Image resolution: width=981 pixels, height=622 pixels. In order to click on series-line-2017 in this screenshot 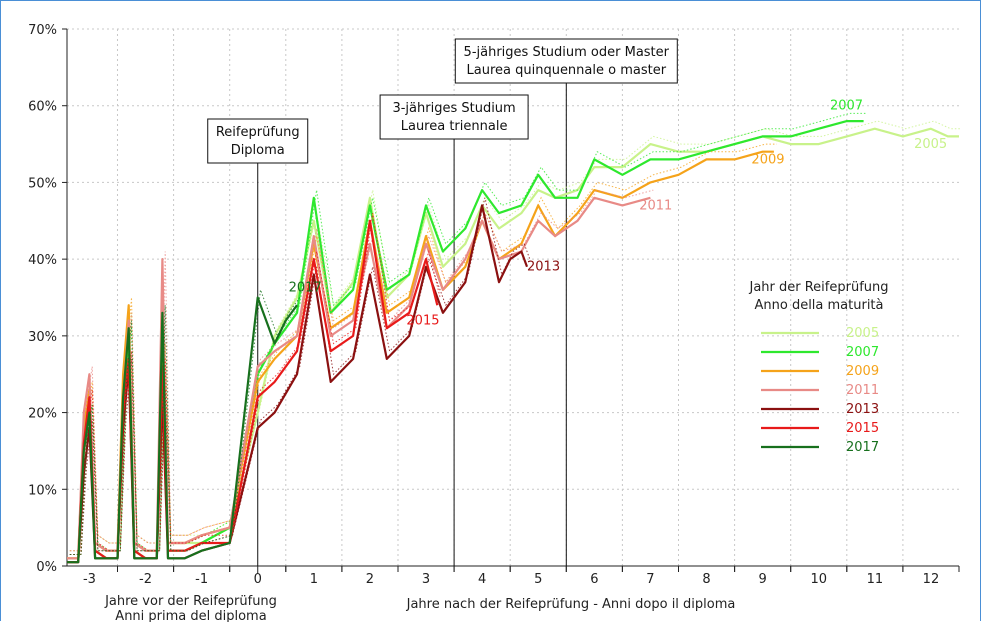, I will do `click(182, 430)`.